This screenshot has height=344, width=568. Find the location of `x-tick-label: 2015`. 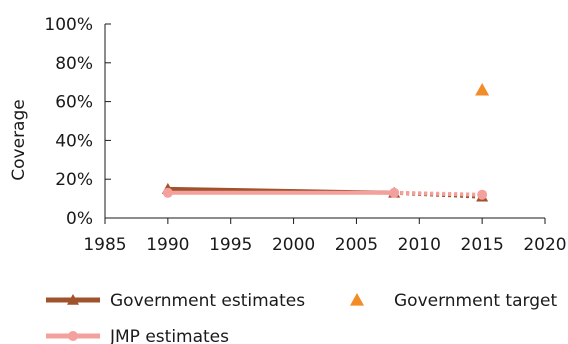

x-tick-label: 2015 is located at coordinates (482, 245).